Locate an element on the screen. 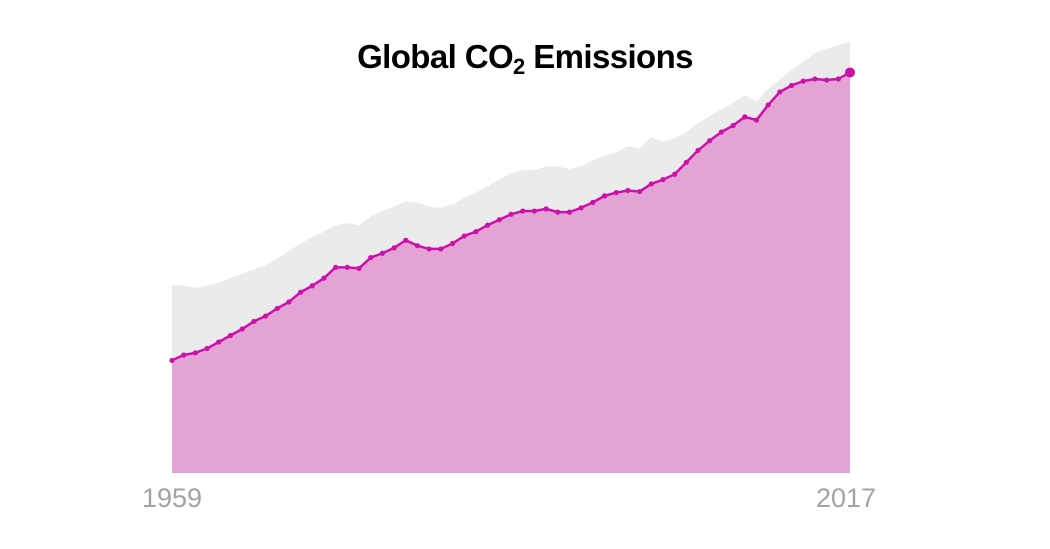 Image resolution: width=1050 pixels, height=549 pixels. chart-title-suffix: Emissions is located at coordinates (608, 56).